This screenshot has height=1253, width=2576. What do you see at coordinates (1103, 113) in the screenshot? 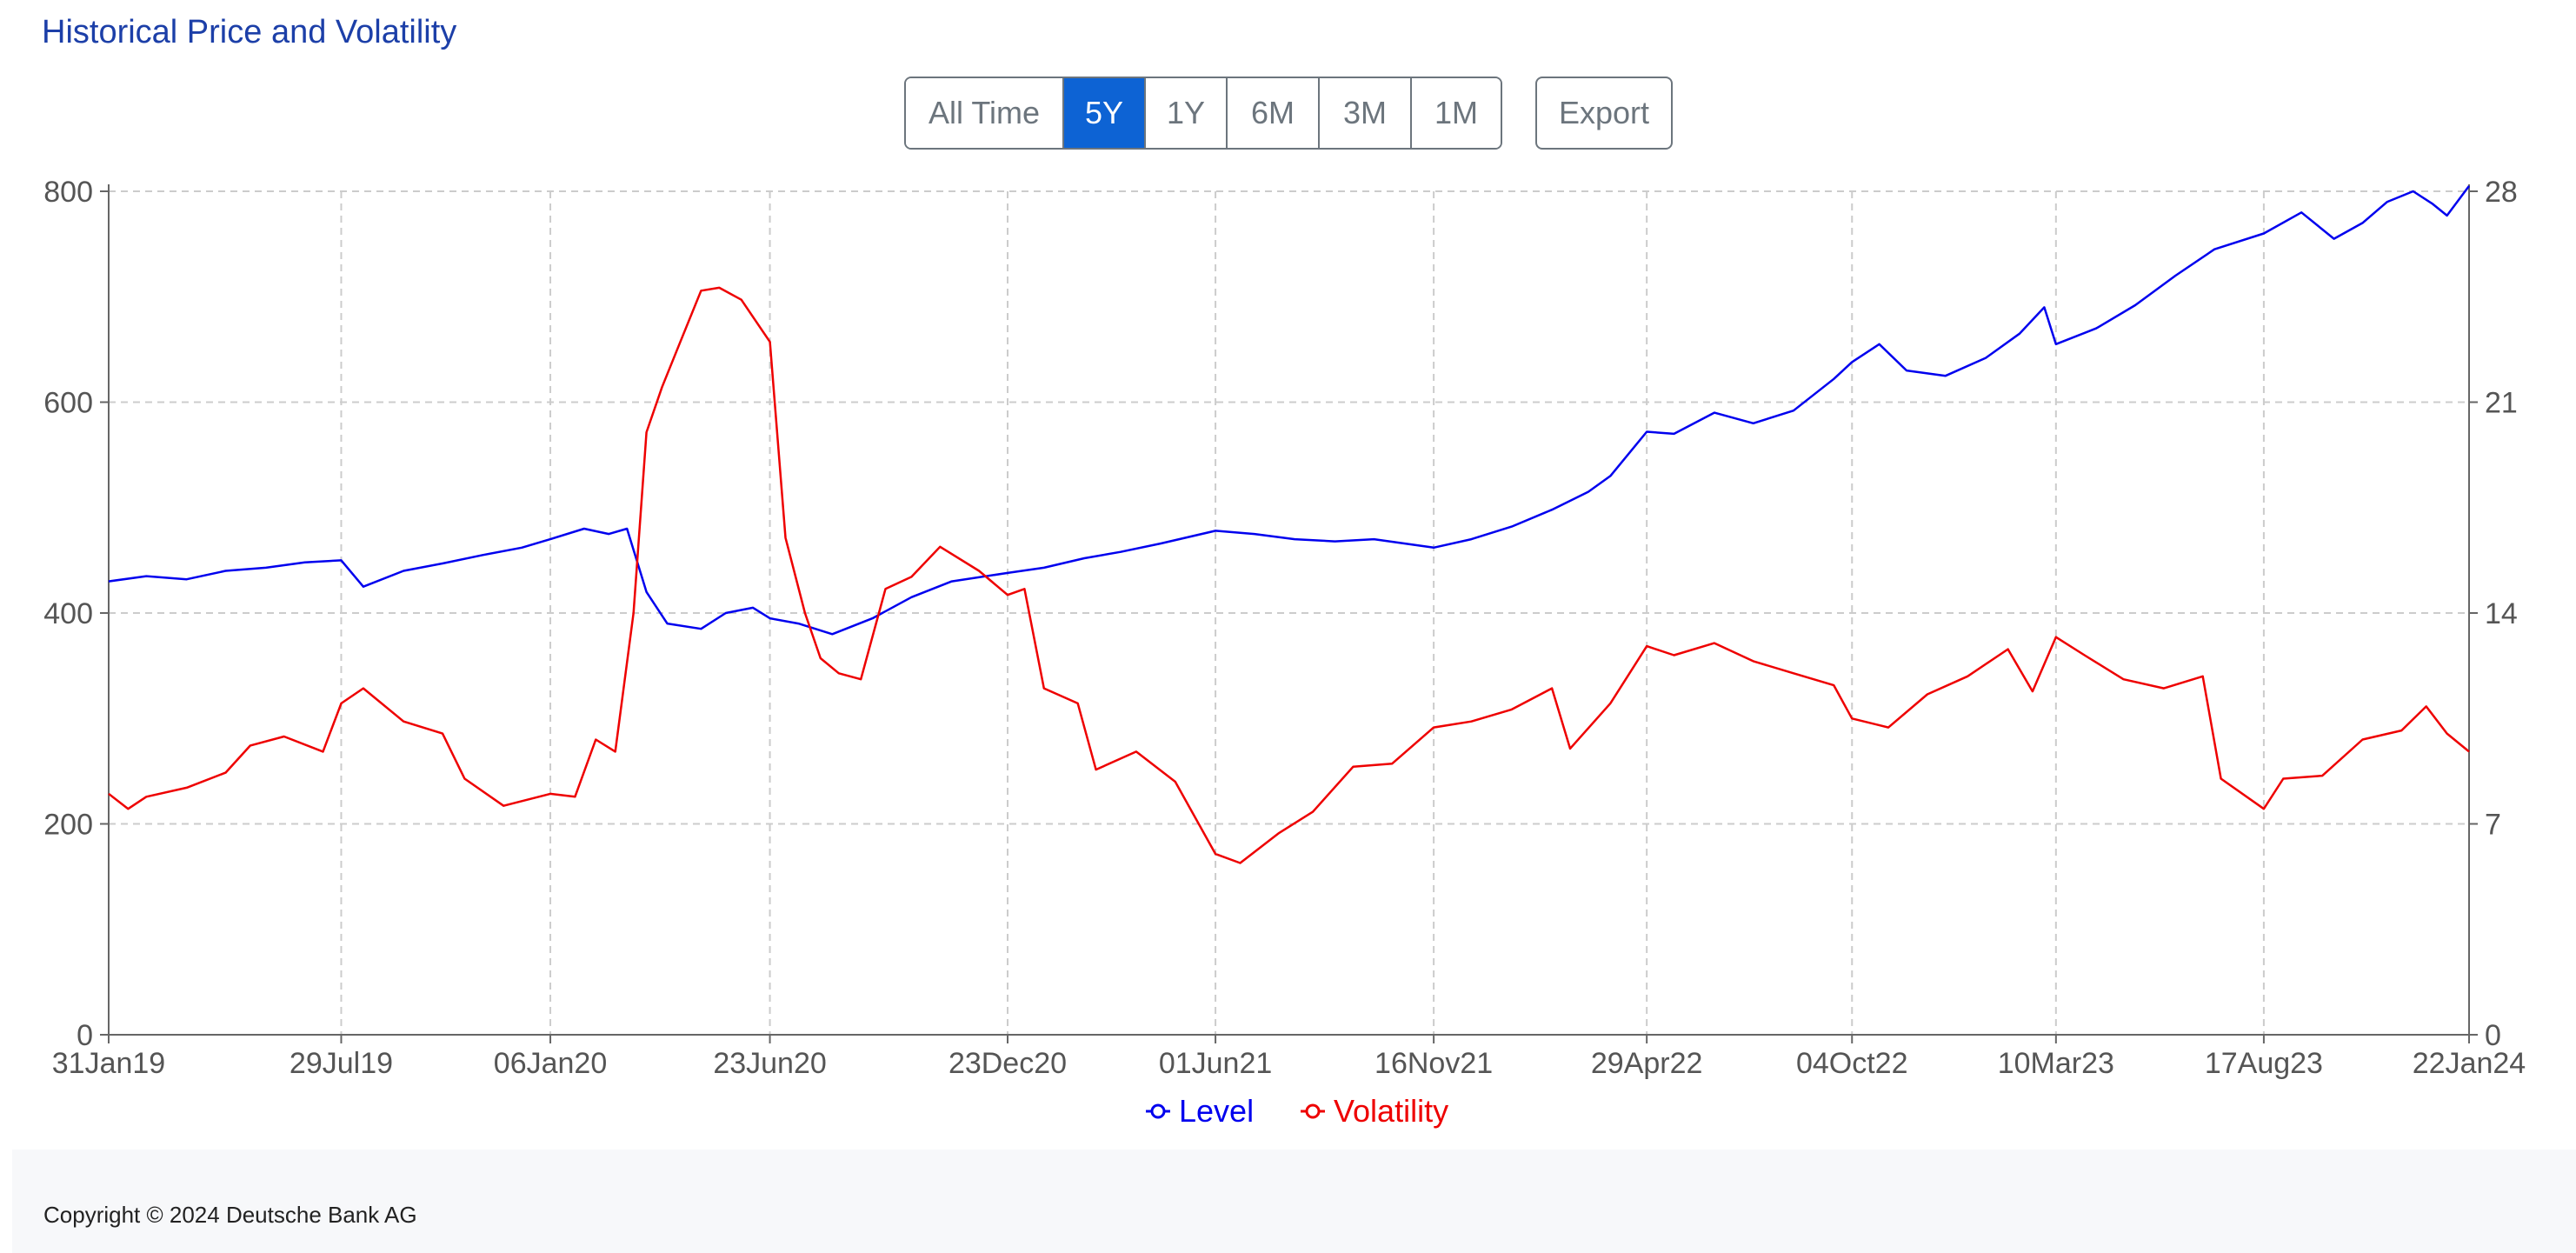
I see `range-5y-button: 5Y` at bounding box center [1103, 113].